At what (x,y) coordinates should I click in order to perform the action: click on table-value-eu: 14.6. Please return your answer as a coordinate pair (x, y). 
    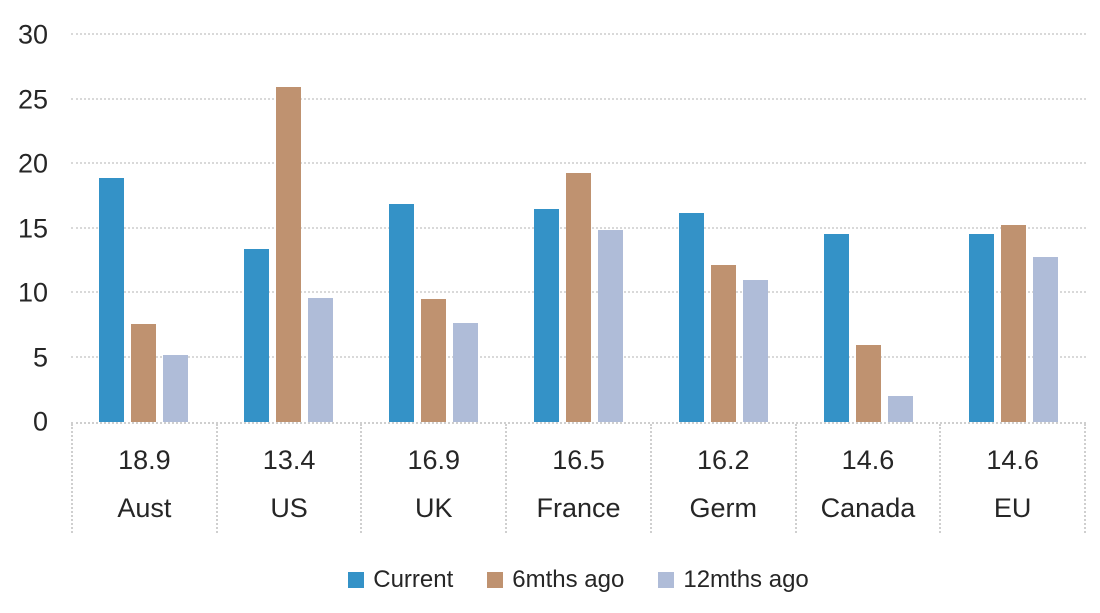
    Looking at the image, I should click on (1012, 459).